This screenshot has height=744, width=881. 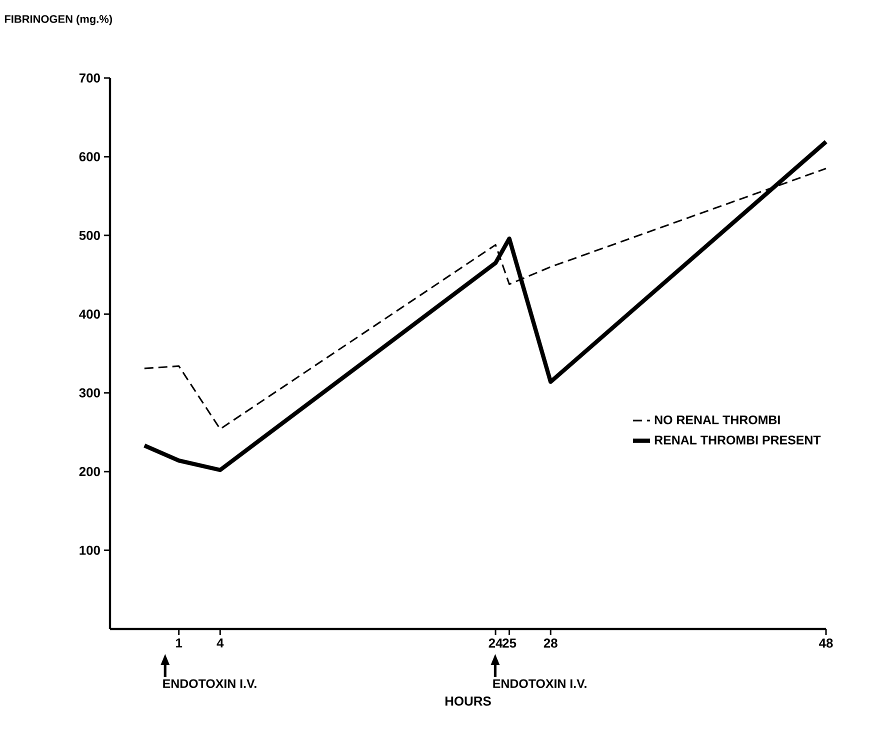 I want to click on x-tick-label: 4, so click(x=220, y=643).